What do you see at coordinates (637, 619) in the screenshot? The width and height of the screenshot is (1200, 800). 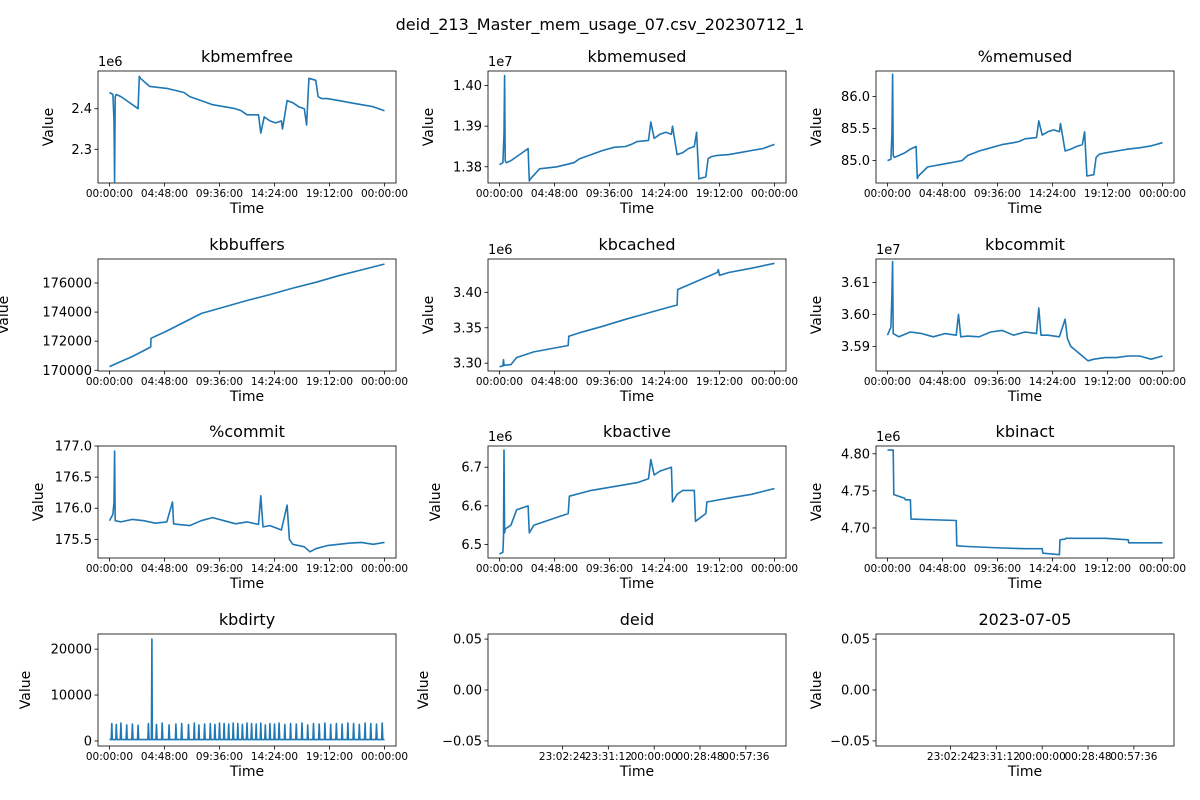 I see `subplot-title: deid` at bounding box center [637, 619].